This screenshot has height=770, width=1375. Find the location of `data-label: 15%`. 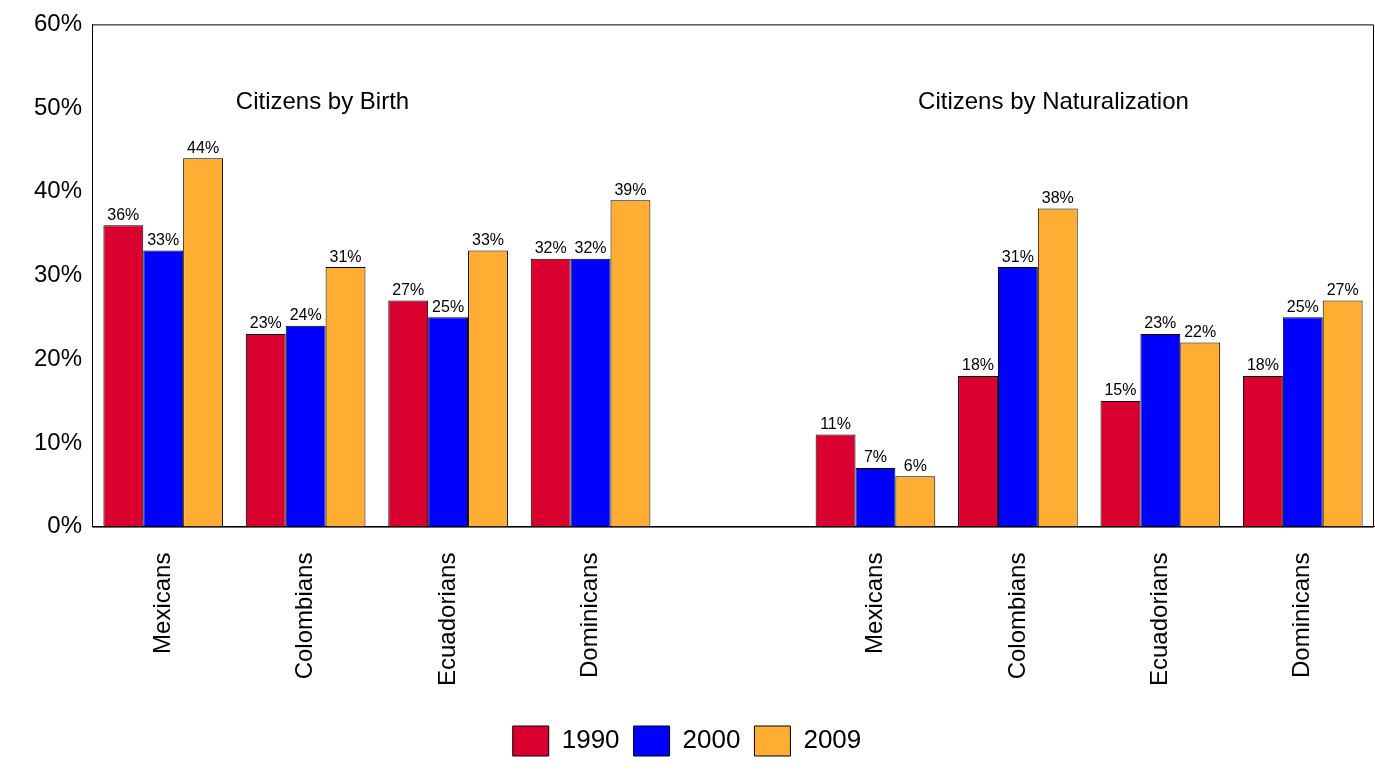

data-label: 15% is located at coordinates (1120, 390).